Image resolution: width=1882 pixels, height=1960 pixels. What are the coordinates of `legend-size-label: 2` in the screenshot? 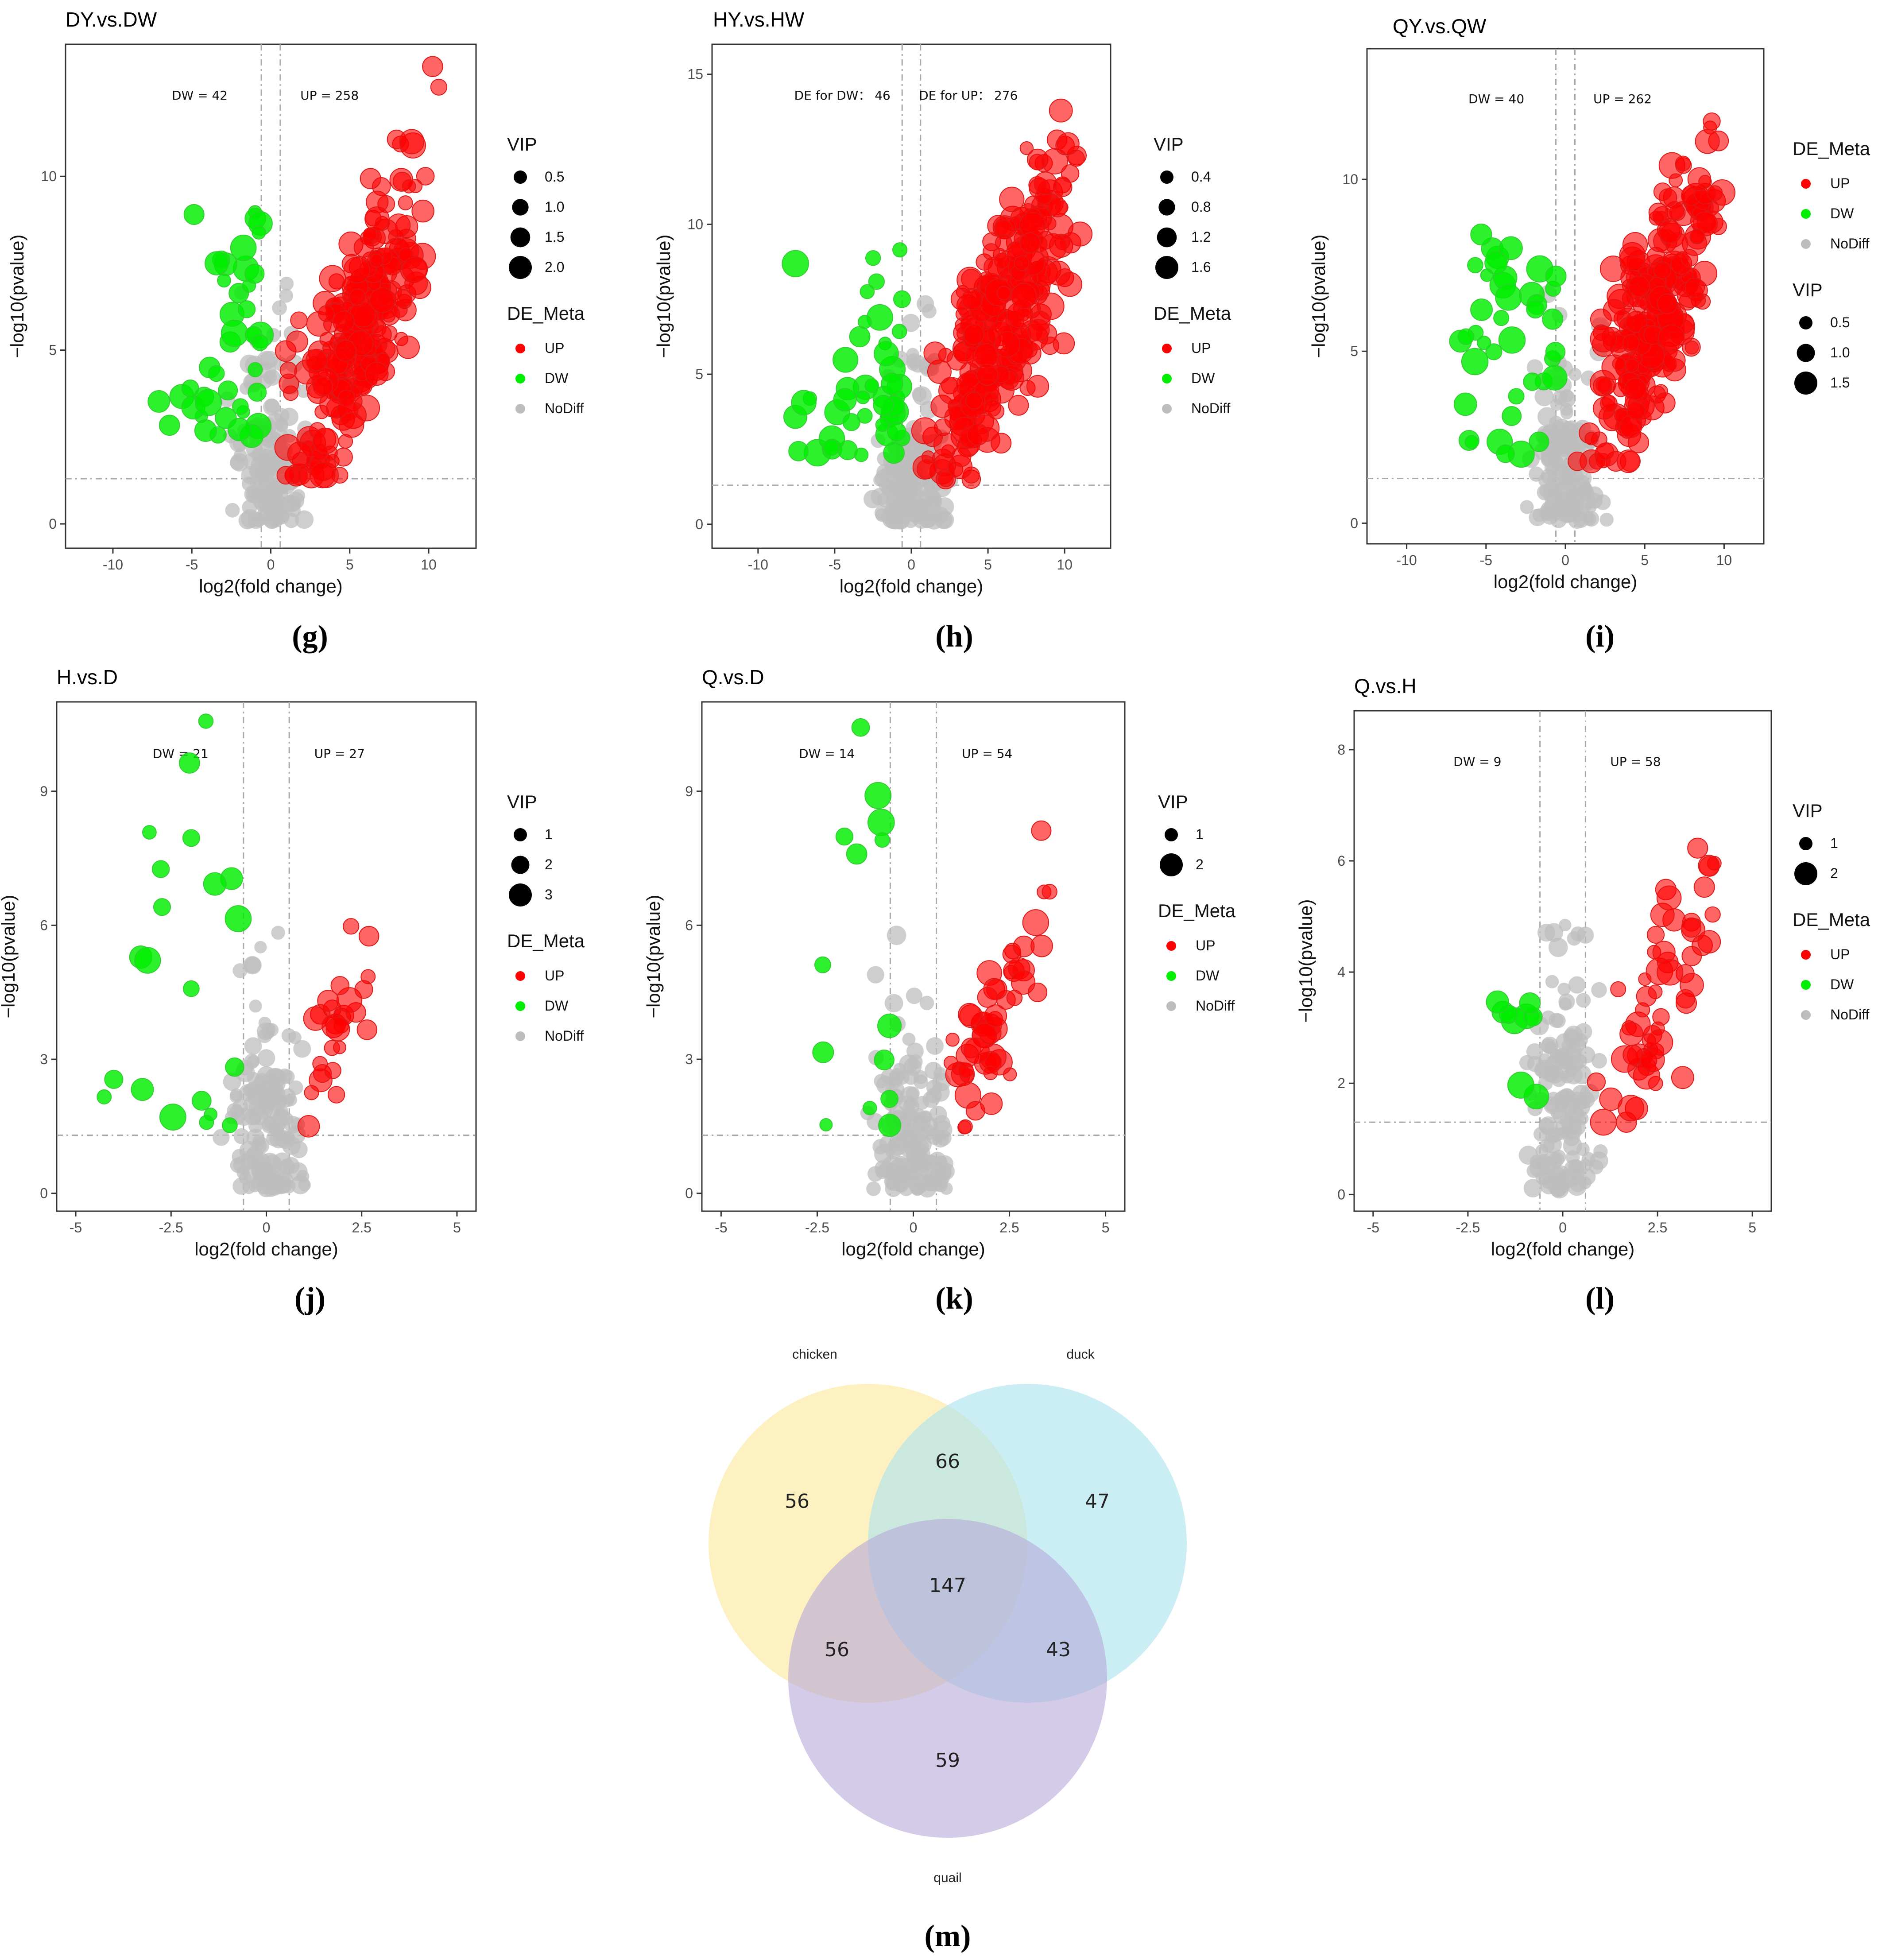 It's located at (549, 864).